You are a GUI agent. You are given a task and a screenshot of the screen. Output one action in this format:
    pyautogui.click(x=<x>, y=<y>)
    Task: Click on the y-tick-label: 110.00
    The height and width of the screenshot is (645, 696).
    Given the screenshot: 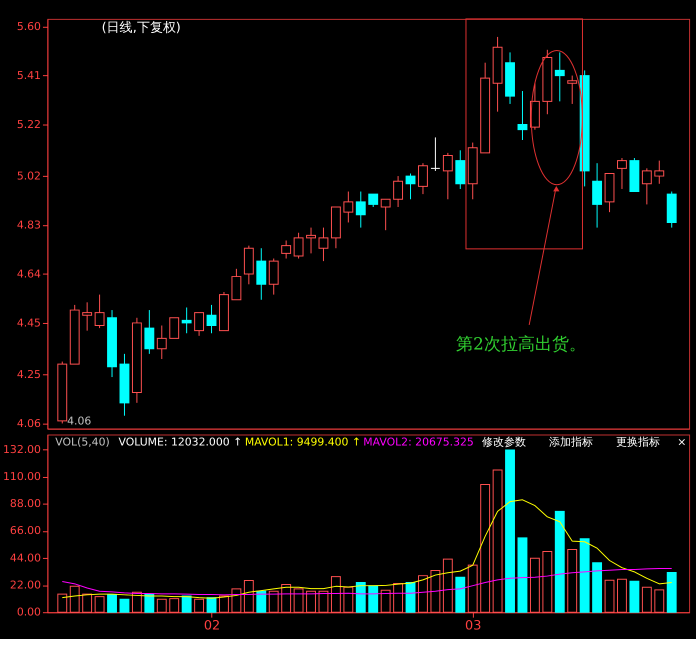 What is the action you would take?
    pyautogui.click(x=22, y=476)
    